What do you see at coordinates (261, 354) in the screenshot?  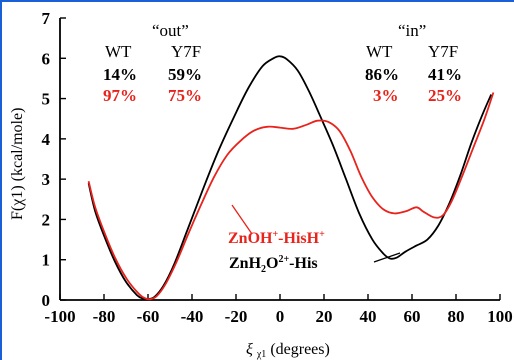 I see `x-axis-title-sub: χ1` at bounding box center [261, 354].